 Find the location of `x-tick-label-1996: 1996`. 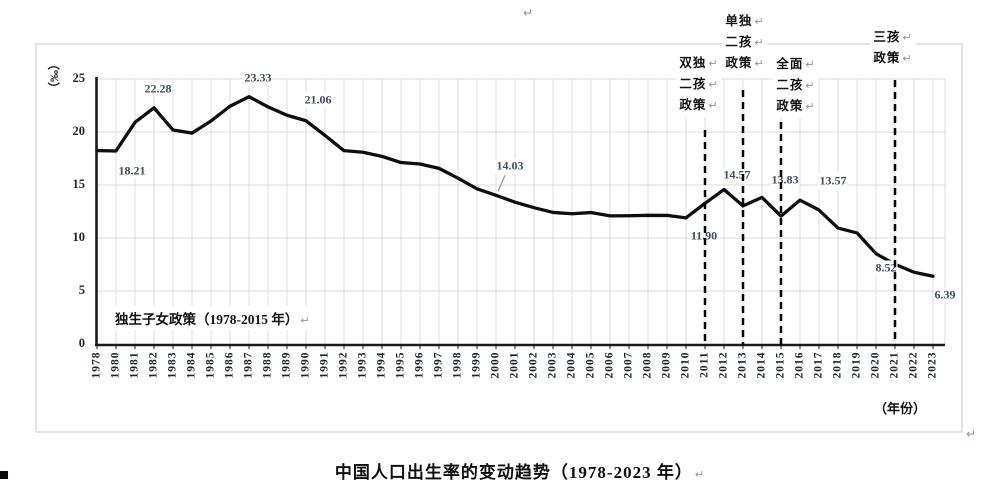

x-tick-label-1996: 1996 is located at coordinates (419, 365).